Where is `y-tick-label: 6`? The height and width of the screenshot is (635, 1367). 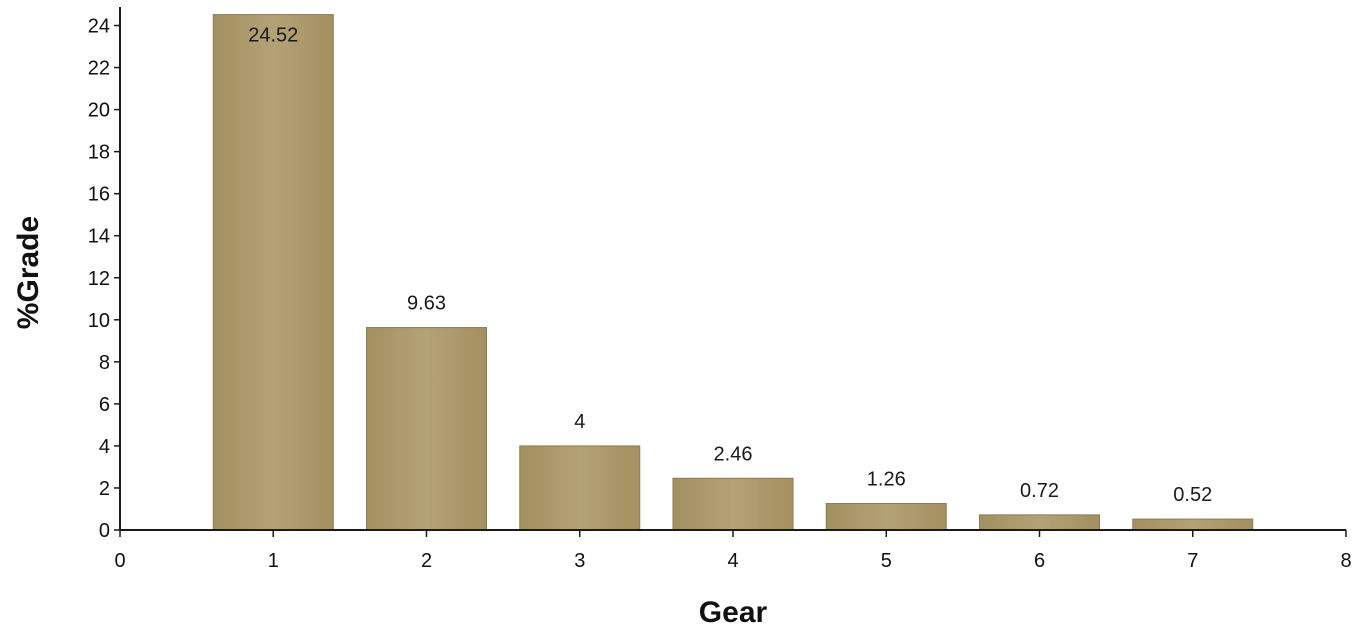
y-tick-label: 6 is located at coordinates (104, 405).